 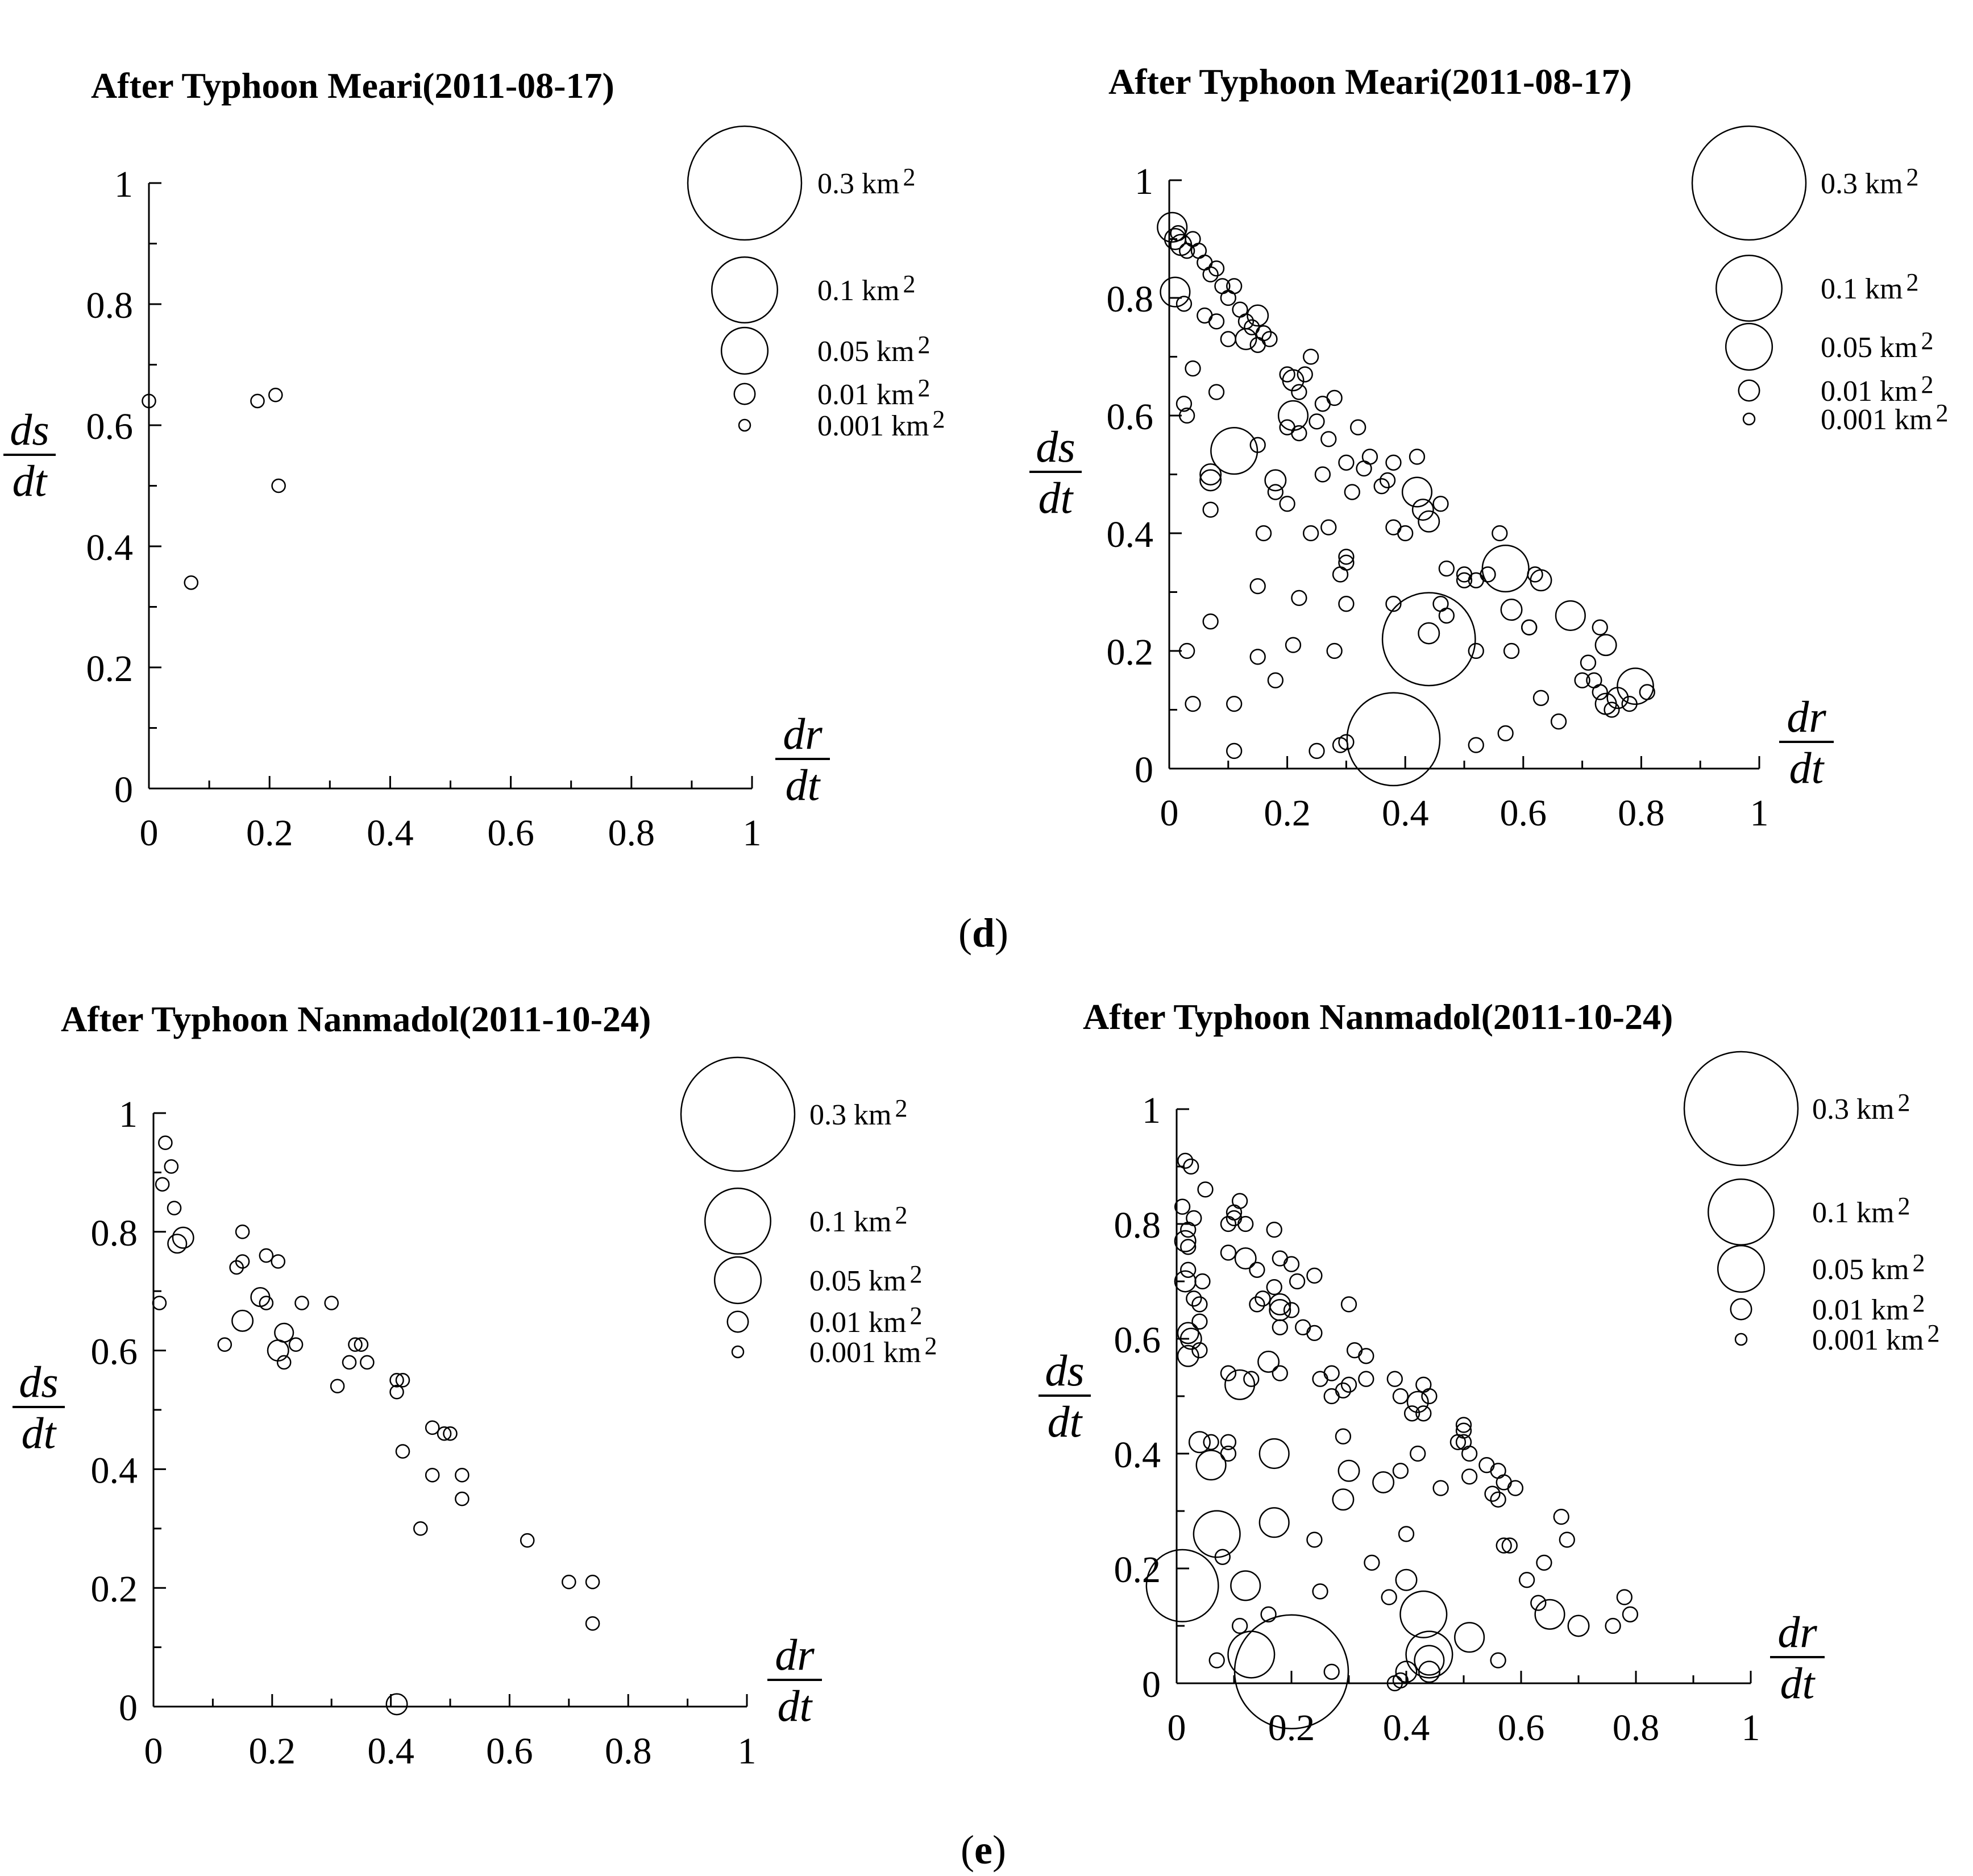 What do you see at coordinates (1131, 652) in the screenshot?
I see `chart-1-y-tick-label: 0.2` at bounding box center [1131, 652].